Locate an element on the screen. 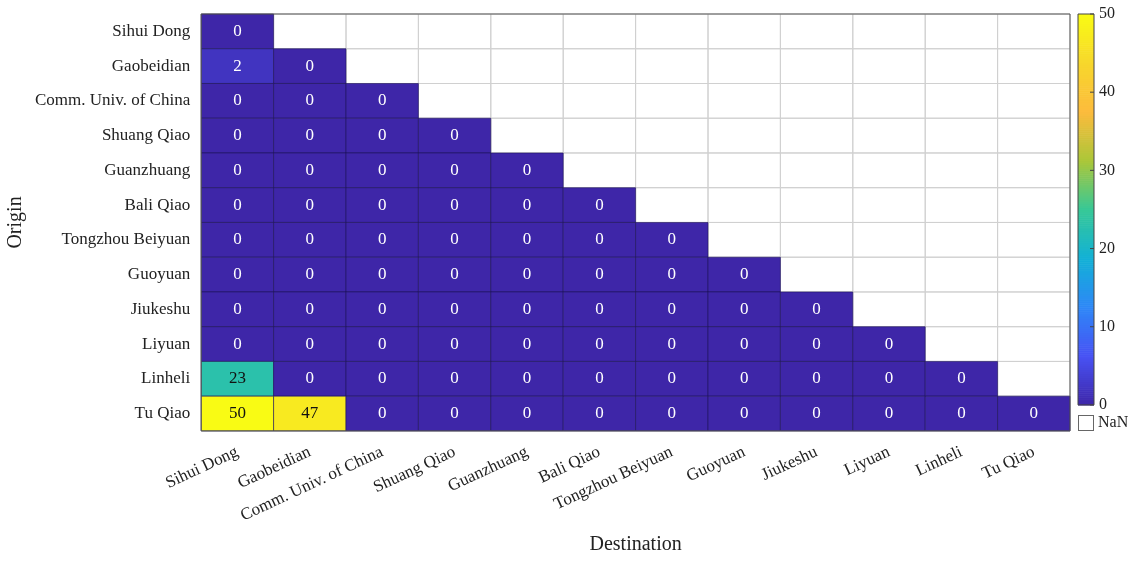 This screenshot has height=561, width=1136. y-tick-label: Guanzhuang is located at coordinates (147, 169).